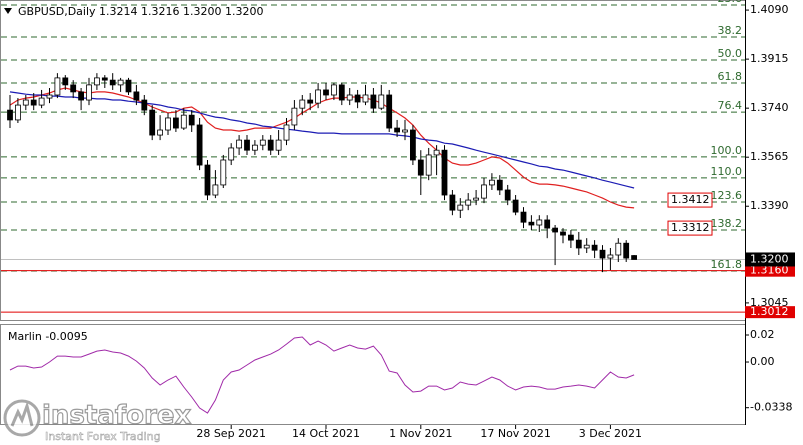  I want to click on y-tick-label: 1.3565, so click(769, 156).